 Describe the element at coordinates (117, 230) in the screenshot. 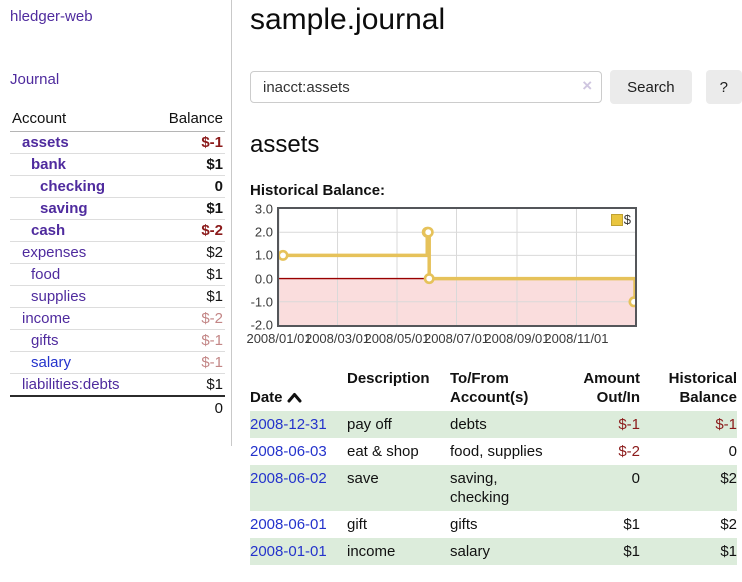

I see `account-row: cash $-2` at that location.